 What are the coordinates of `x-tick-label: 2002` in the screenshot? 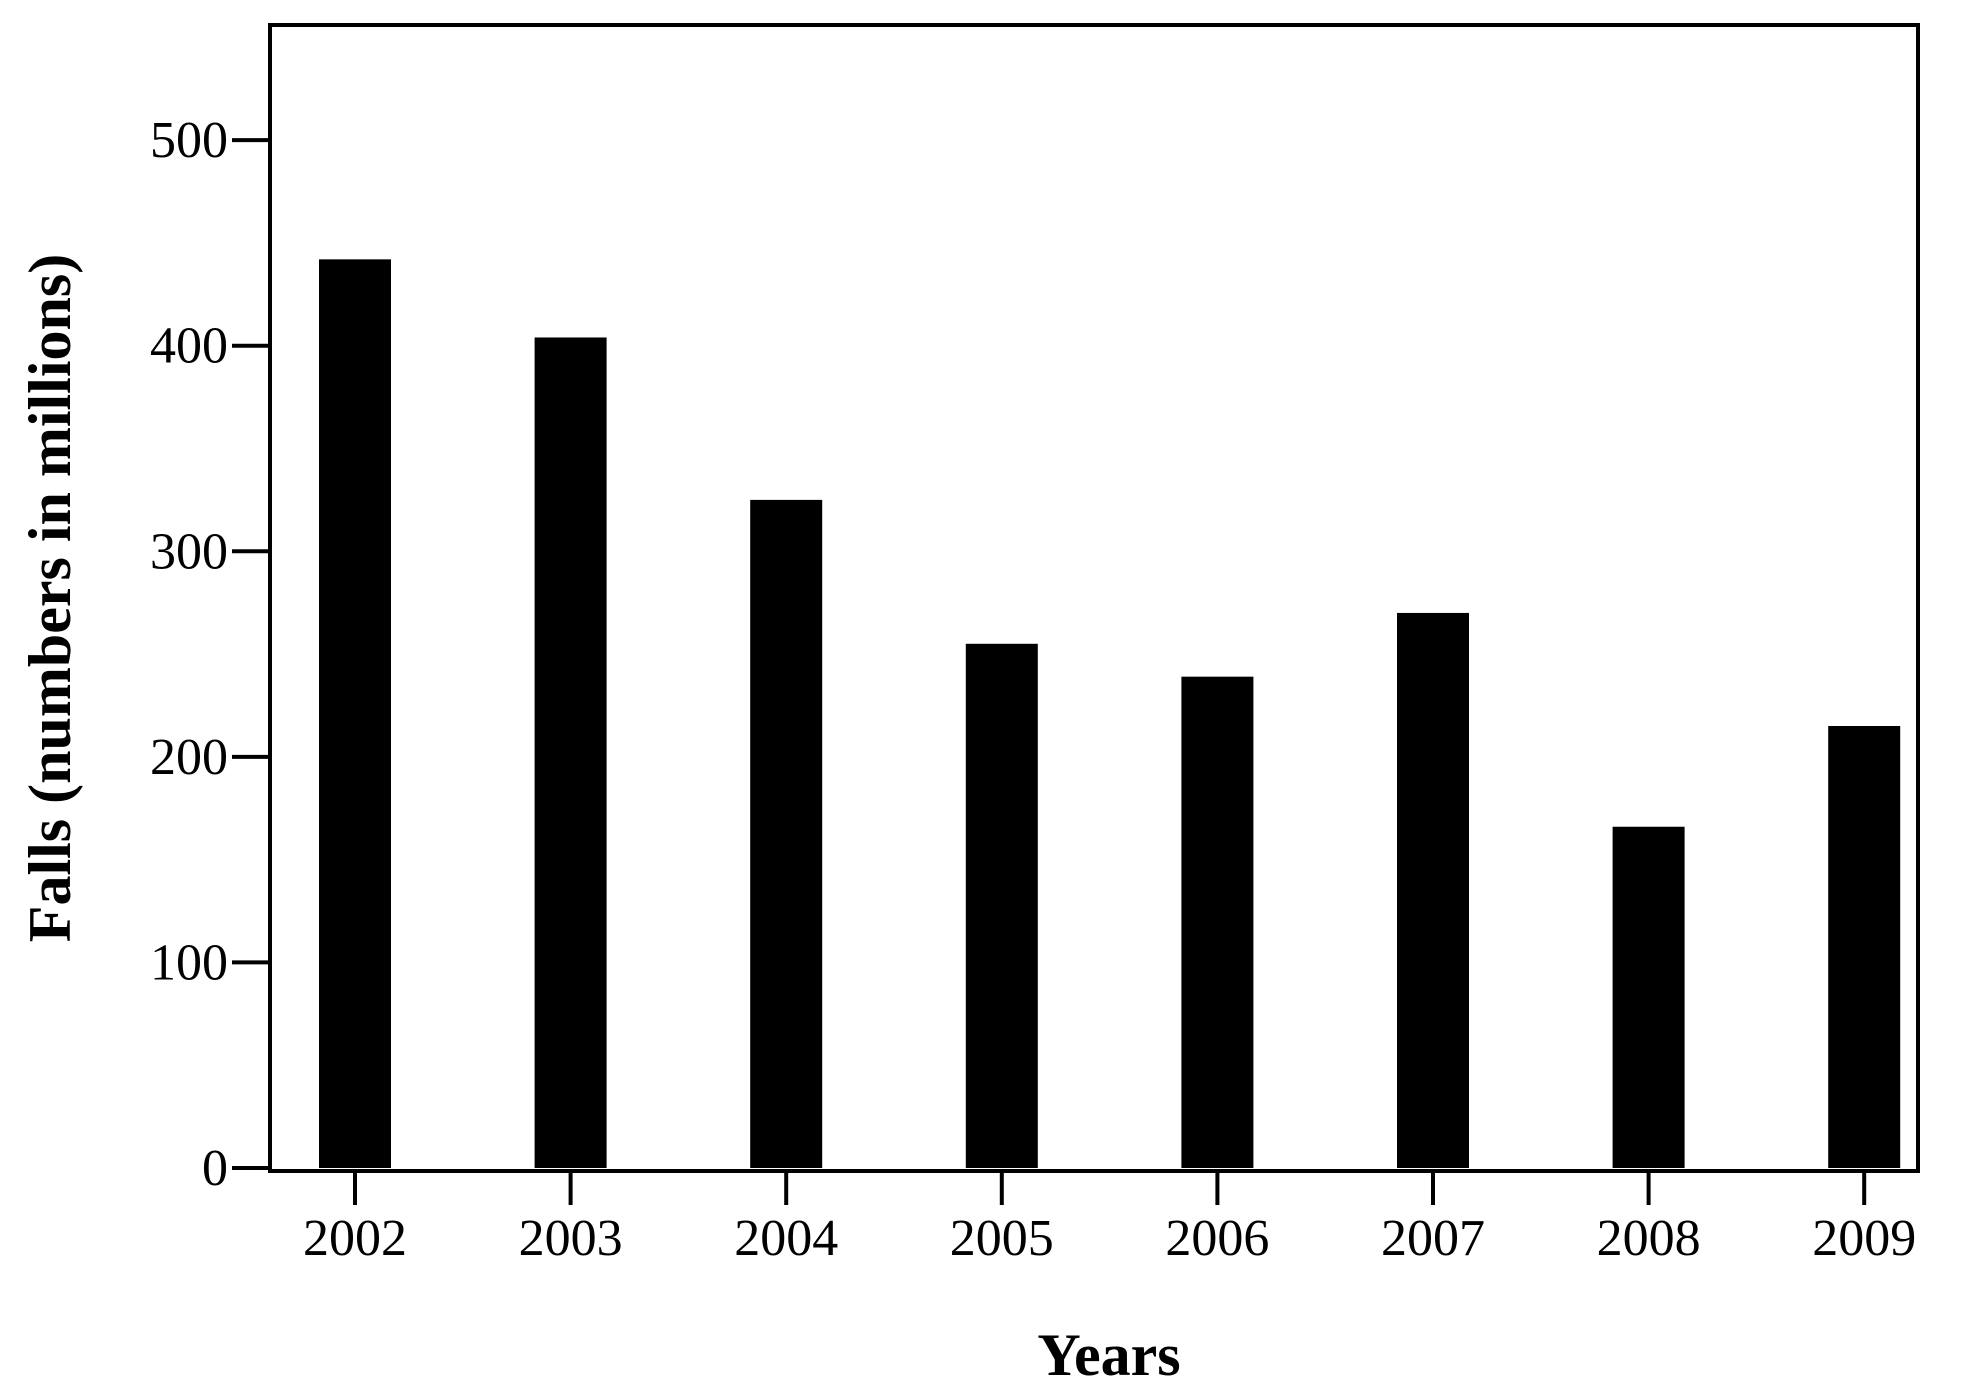 It's located at (355, 1238).